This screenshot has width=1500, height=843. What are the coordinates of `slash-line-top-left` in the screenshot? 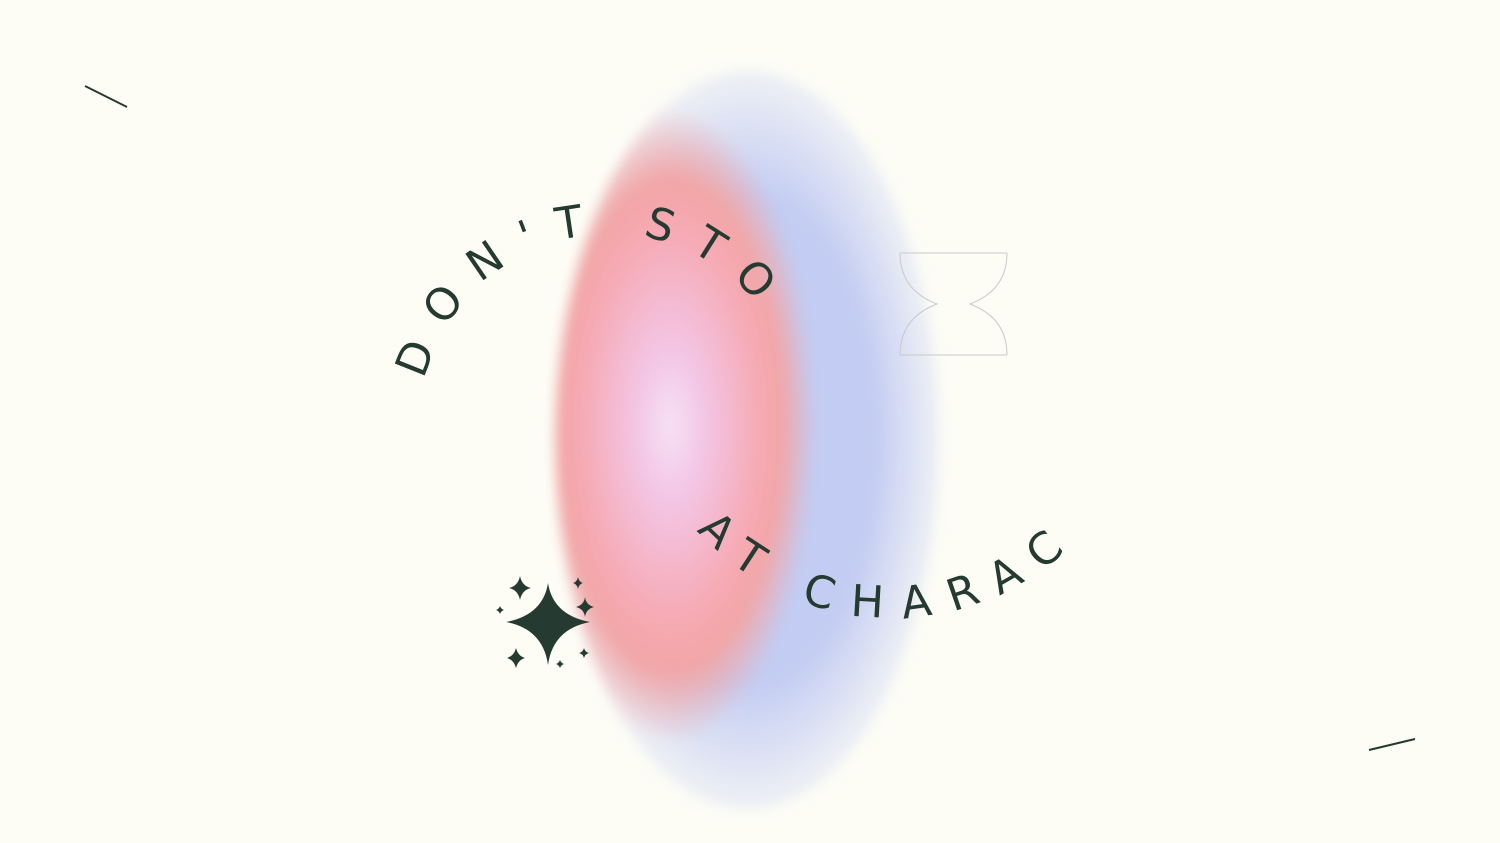 It's located at (106, 96).